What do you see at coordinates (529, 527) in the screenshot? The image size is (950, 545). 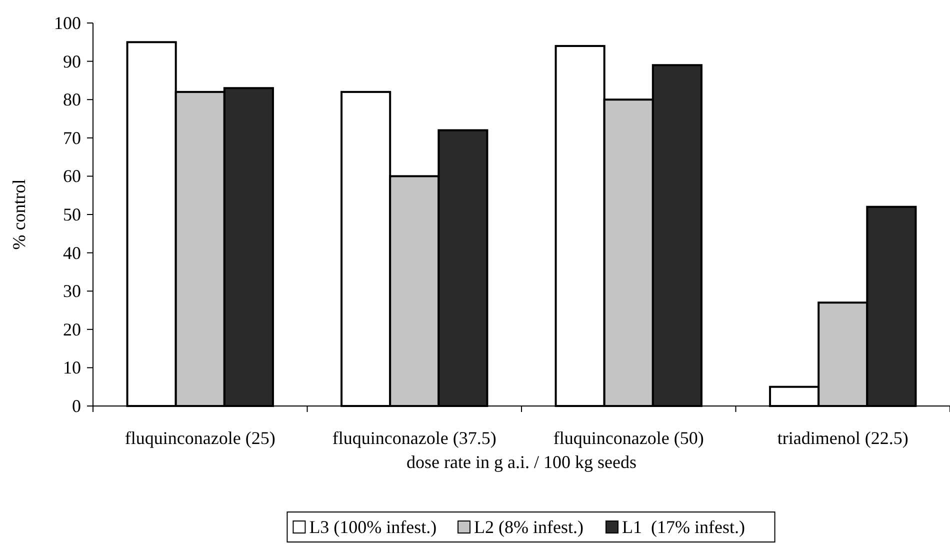 I see `legend-label: L2 (8% infest.)` at bounding box center [529, 527].